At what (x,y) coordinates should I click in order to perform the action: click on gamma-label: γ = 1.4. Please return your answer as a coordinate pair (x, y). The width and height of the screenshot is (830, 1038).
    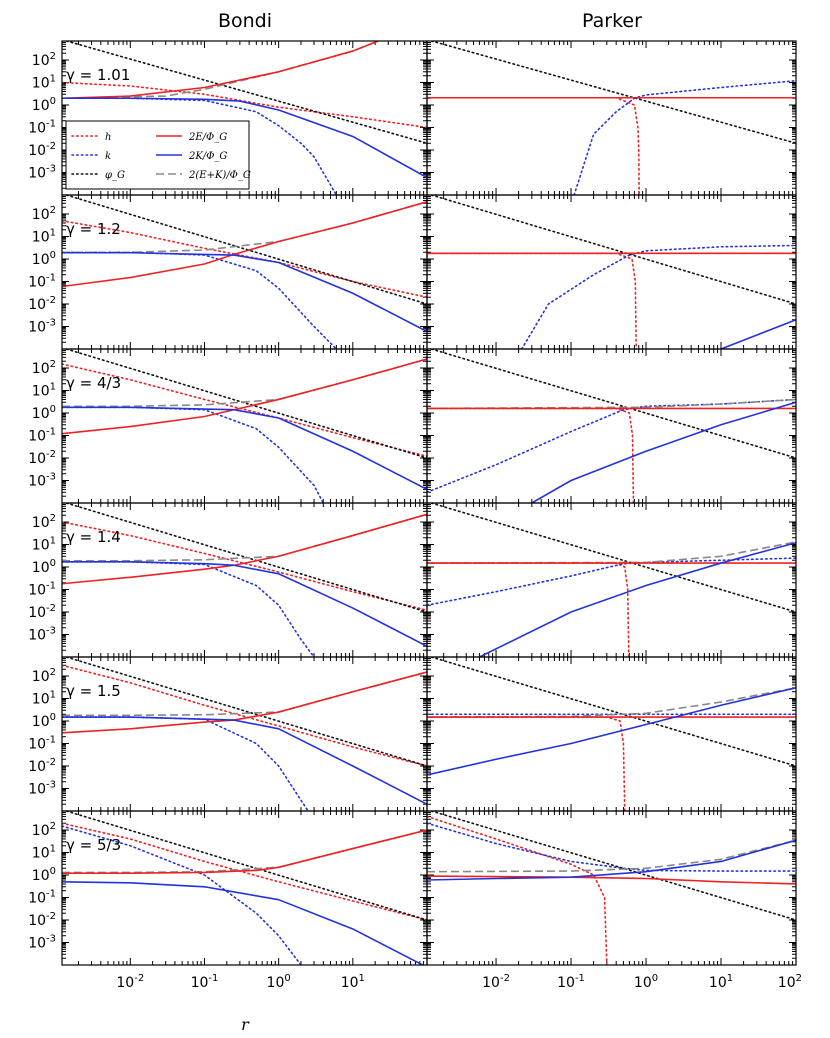
    Looking at the image, I should click on (93, 537).